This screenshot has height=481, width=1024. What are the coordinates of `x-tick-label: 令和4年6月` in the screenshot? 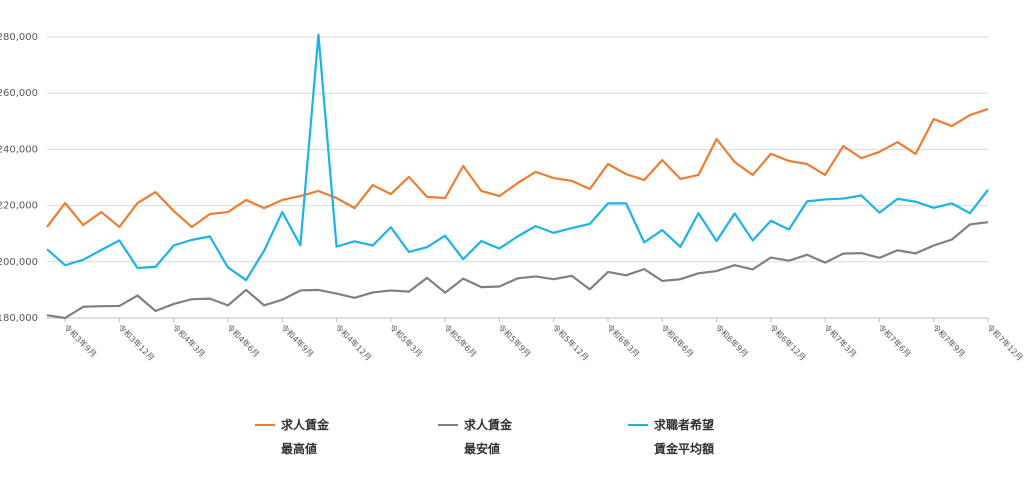 It's located at (243, 340).